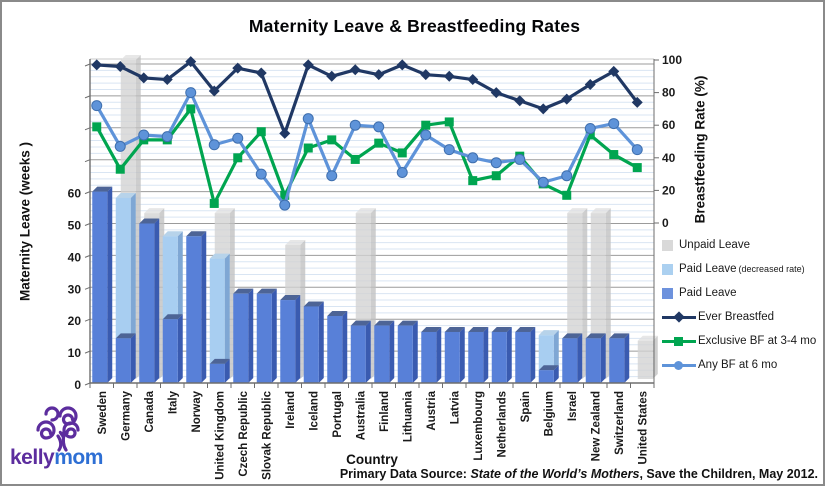 This screenshot has width=825, height=486. I want to click on x-label-canada: Canada, so click(150, 411).